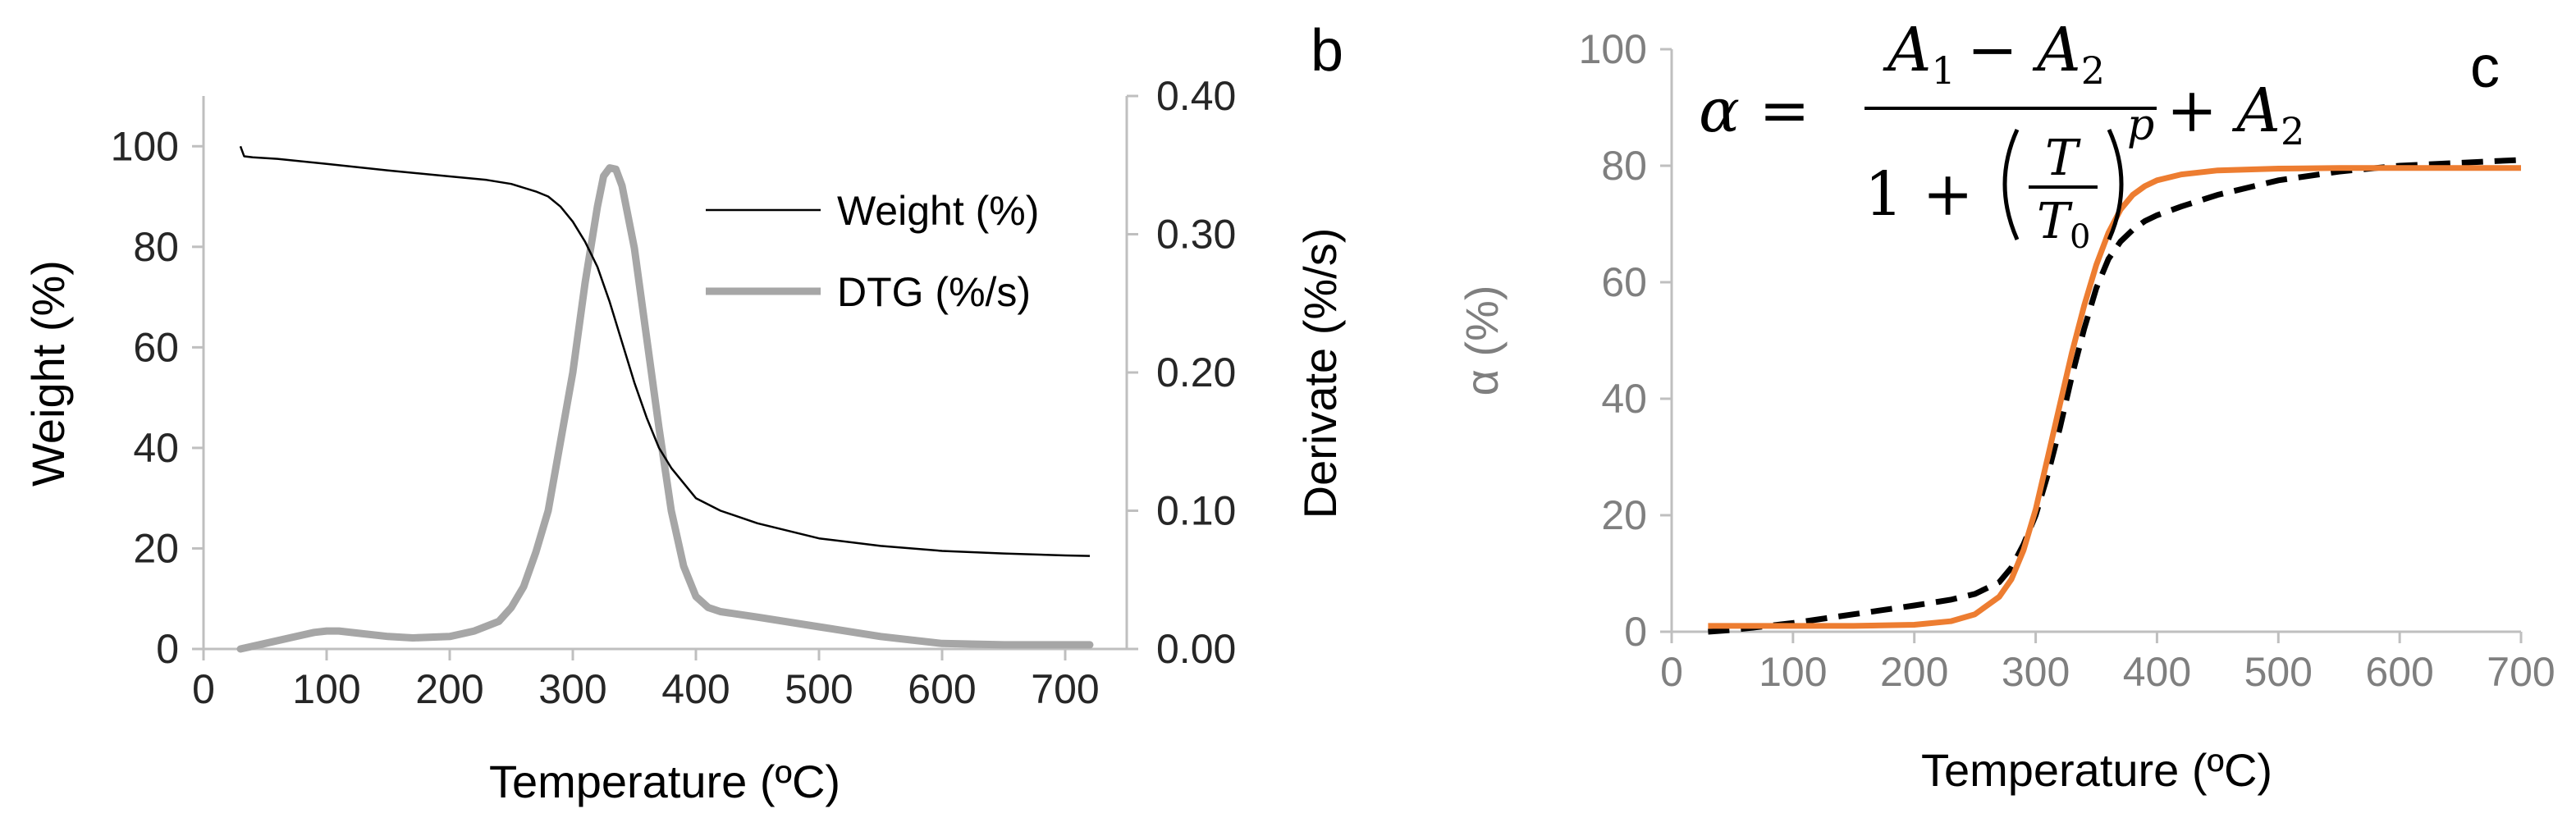 The width and height of the screenshot is (2576, 827). What do you see at coordinates (1613, 49) in the screenshot?
I see `y-tick-label: 100` at bounding box center [1613, 49].